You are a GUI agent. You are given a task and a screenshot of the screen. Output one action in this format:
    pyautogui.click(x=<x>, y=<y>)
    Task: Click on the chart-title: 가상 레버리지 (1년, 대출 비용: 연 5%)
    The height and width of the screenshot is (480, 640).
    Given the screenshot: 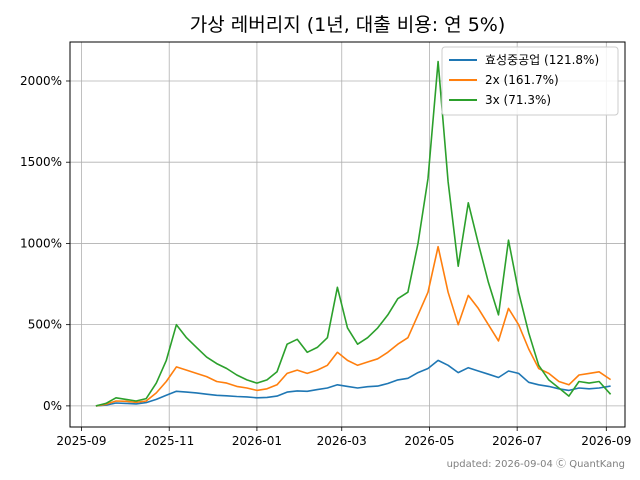 What is the action you would take?
    pyautogui.click(x=348, y=25)
    